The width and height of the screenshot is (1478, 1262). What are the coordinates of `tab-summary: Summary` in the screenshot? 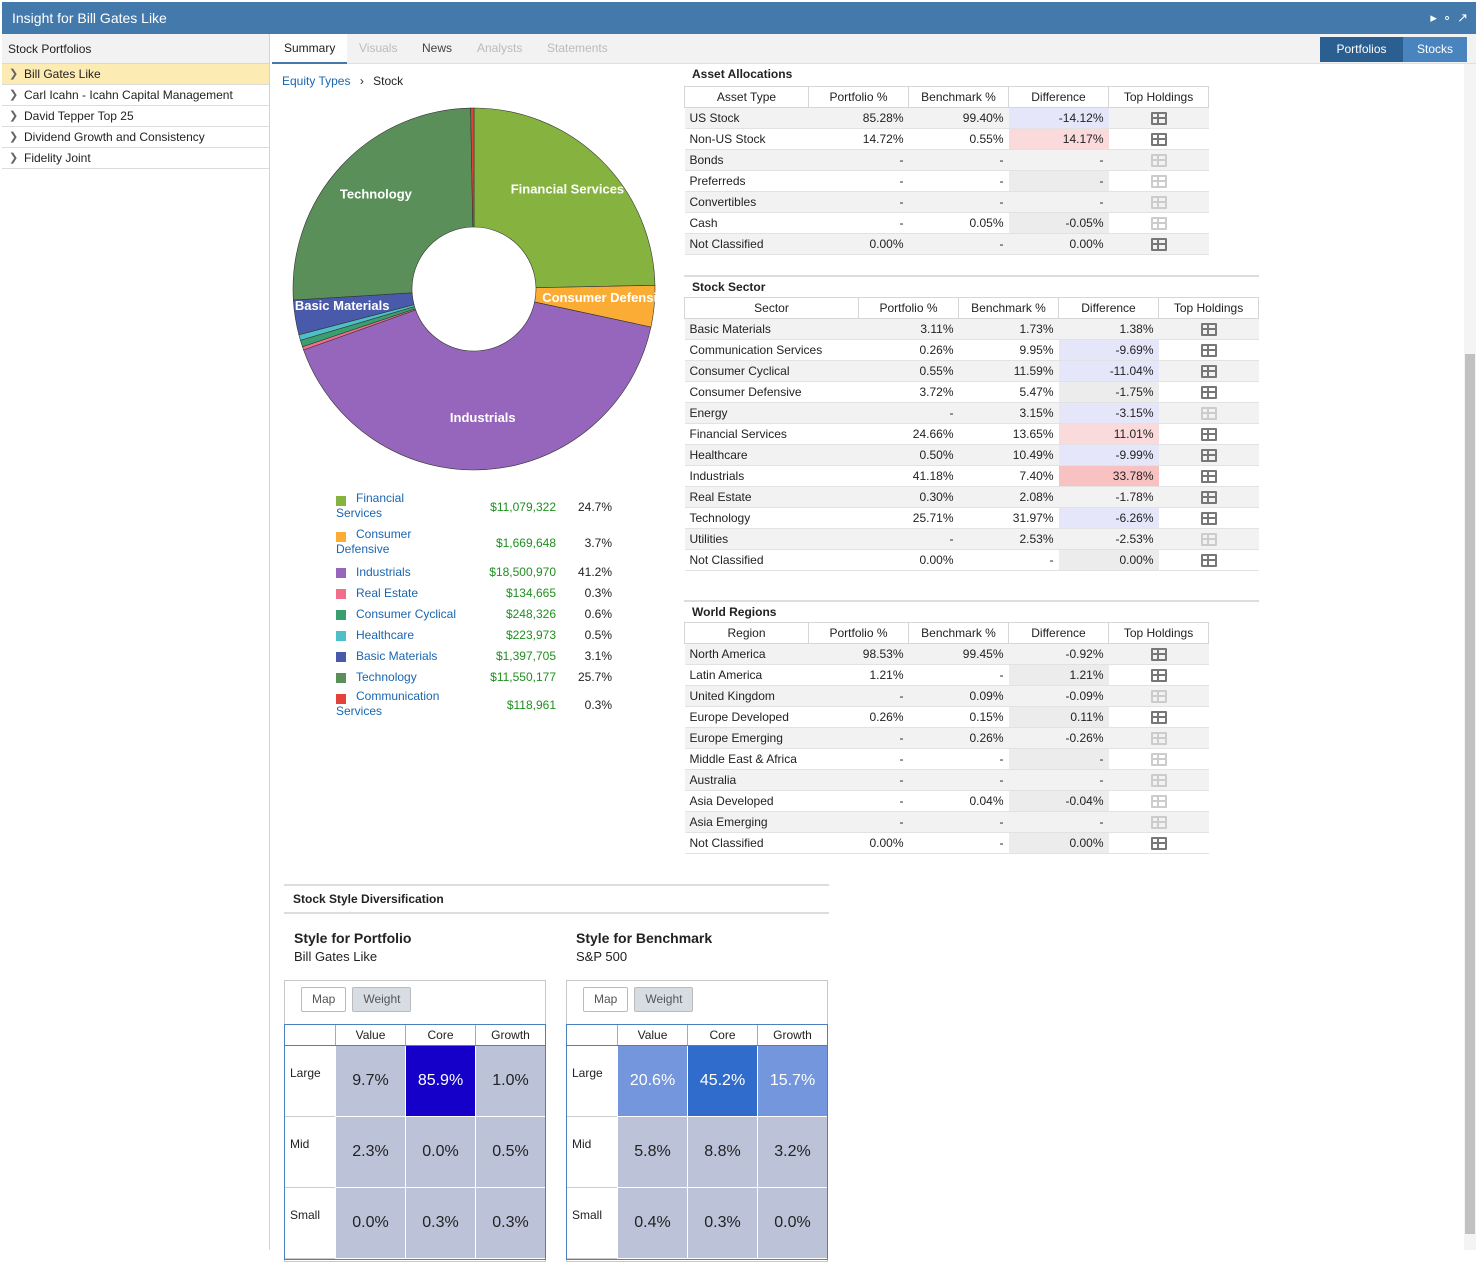 It's located at (310, 49).